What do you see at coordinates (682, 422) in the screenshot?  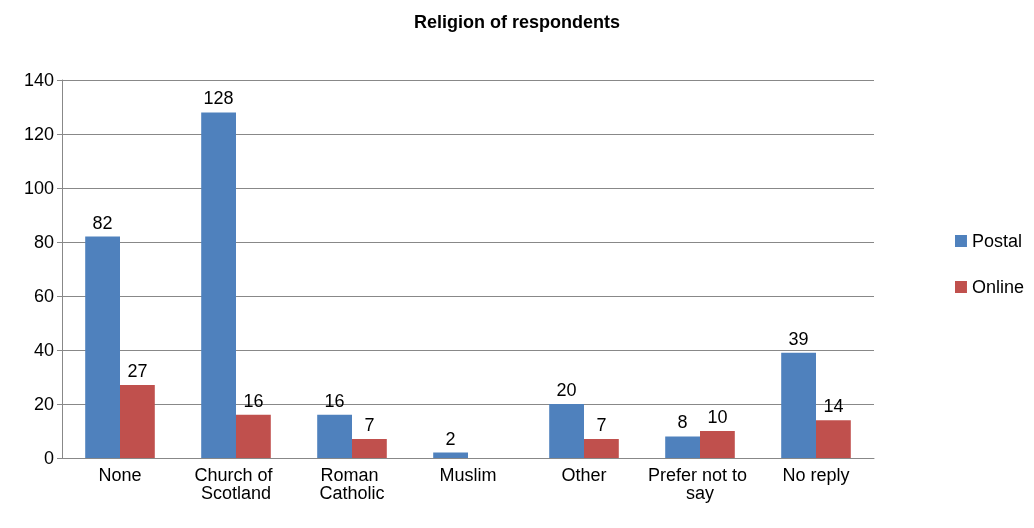 I see `data-label: 8` at bounding box center [682, 422].